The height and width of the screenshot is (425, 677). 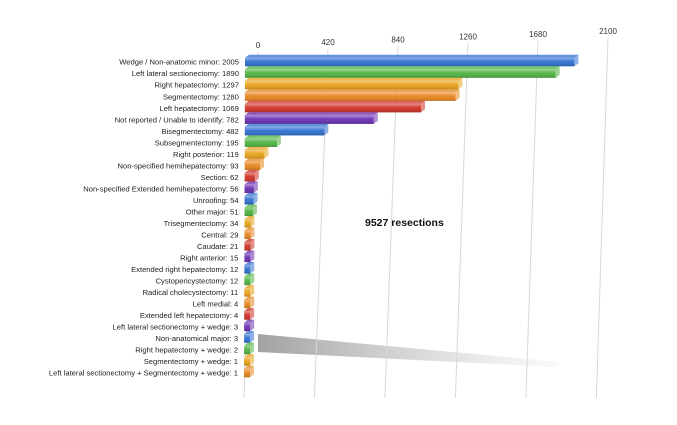 I want to click on category-label: Right hepatectomy + wedge: 2, so click(x=186, y=350).